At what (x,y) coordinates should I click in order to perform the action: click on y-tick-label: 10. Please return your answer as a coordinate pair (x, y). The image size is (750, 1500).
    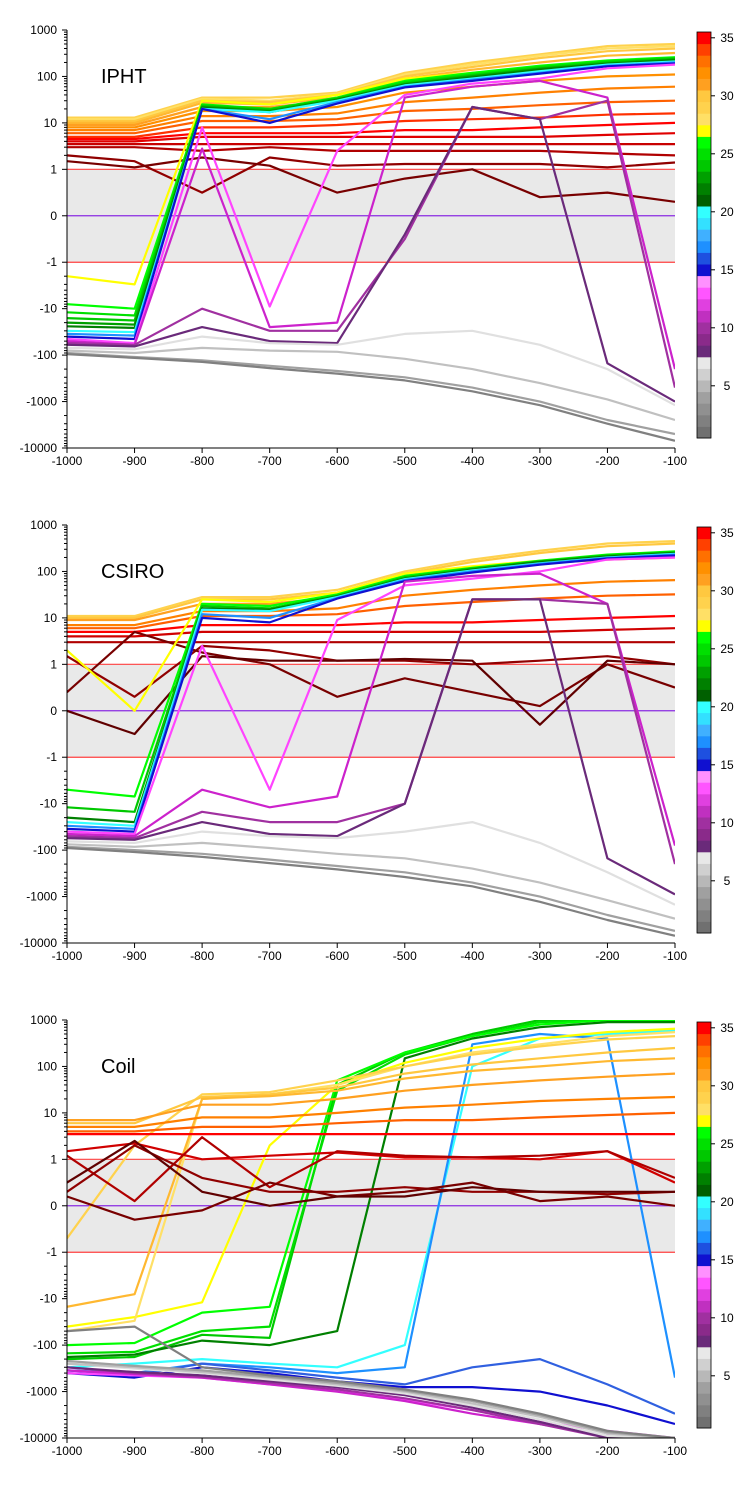
    Looking at the image, I should click on (51, 618).